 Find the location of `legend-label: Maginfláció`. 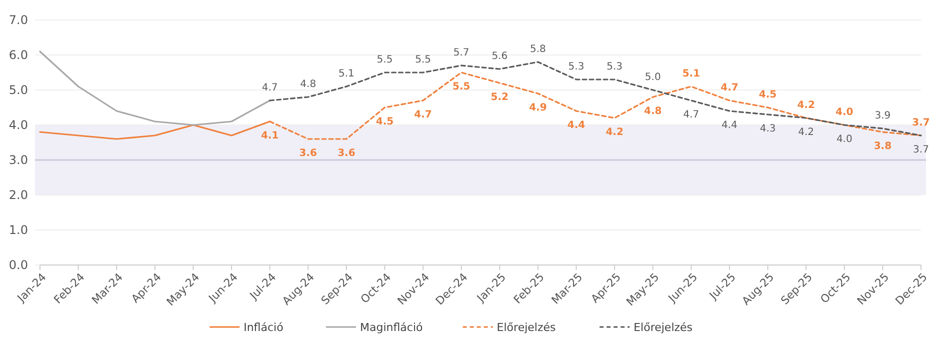

legend-label: Maginfláció is located at coordinates (392, 327).